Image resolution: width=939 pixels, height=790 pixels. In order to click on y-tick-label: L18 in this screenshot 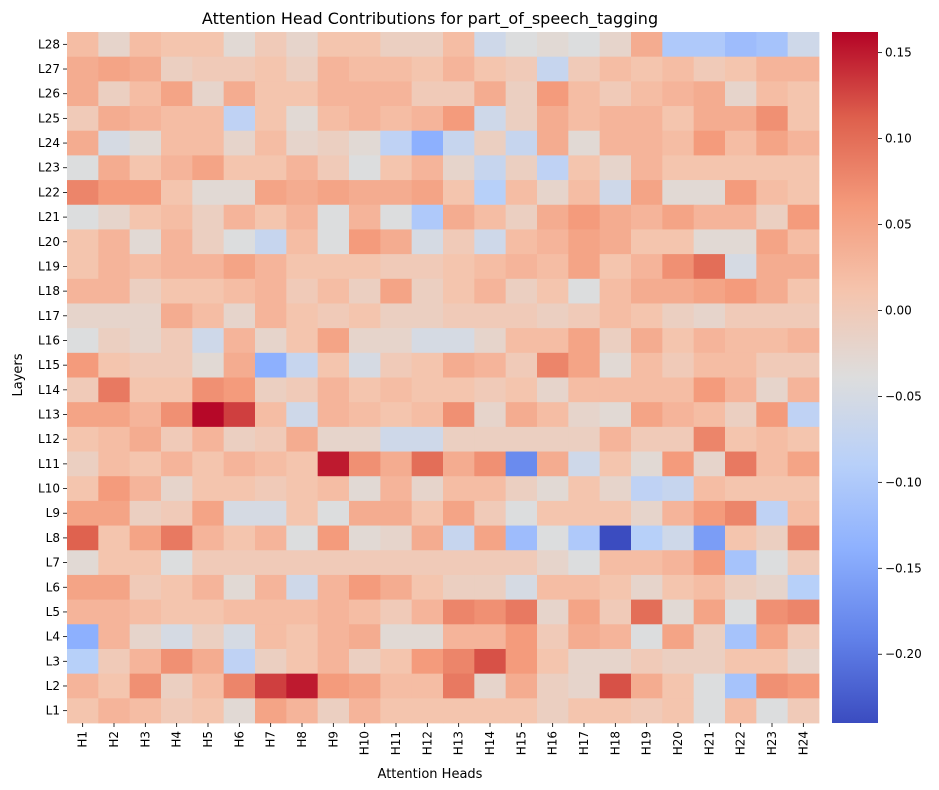, I will do `click(49, 291)`.